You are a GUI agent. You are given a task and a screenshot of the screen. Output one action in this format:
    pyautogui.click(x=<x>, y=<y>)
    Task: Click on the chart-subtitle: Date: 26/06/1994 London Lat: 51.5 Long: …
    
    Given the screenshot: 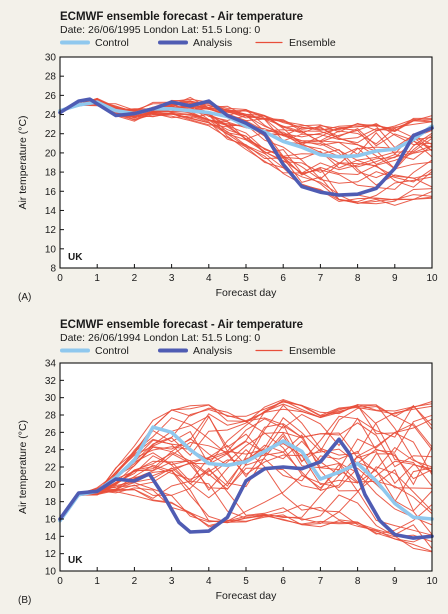 What is the action you would take?
    pyautogui.click(x=160, y=338)
    